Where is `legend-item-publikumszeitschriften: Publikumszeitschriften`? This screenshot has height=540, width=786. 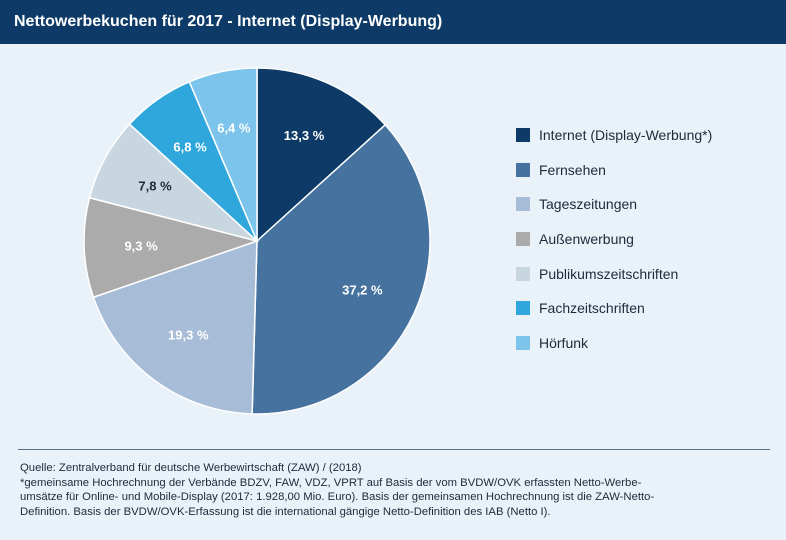
legend-item-publikumszeitschriften: Publikumszeitschriften is located at coordinates (646, 273).